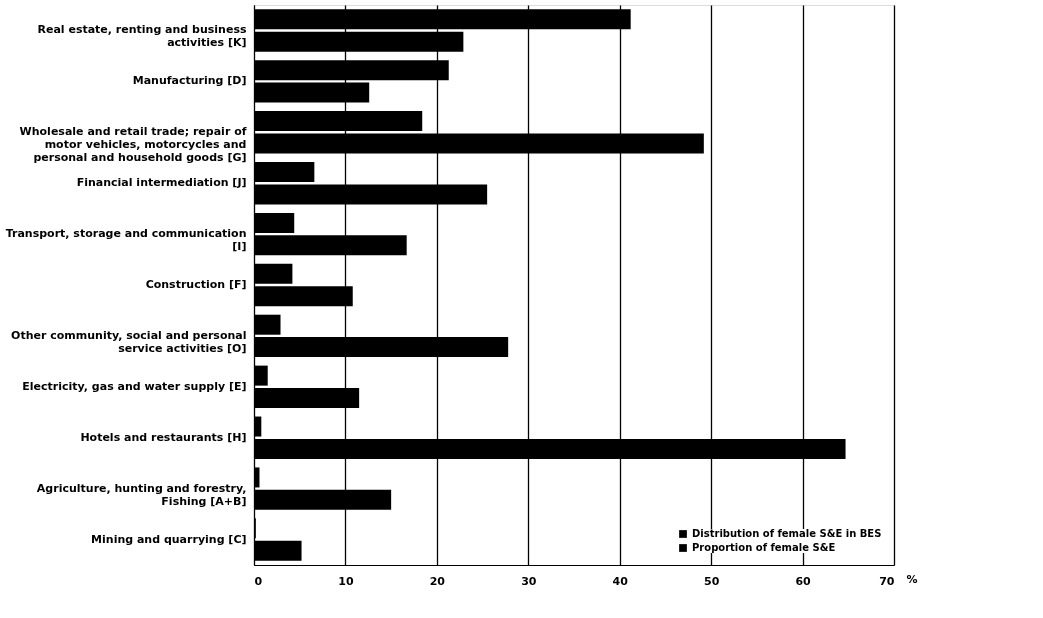  Describe the element at coordinates (711, 581) in the screenshot. I see `x-tick-label: 50` at that location.